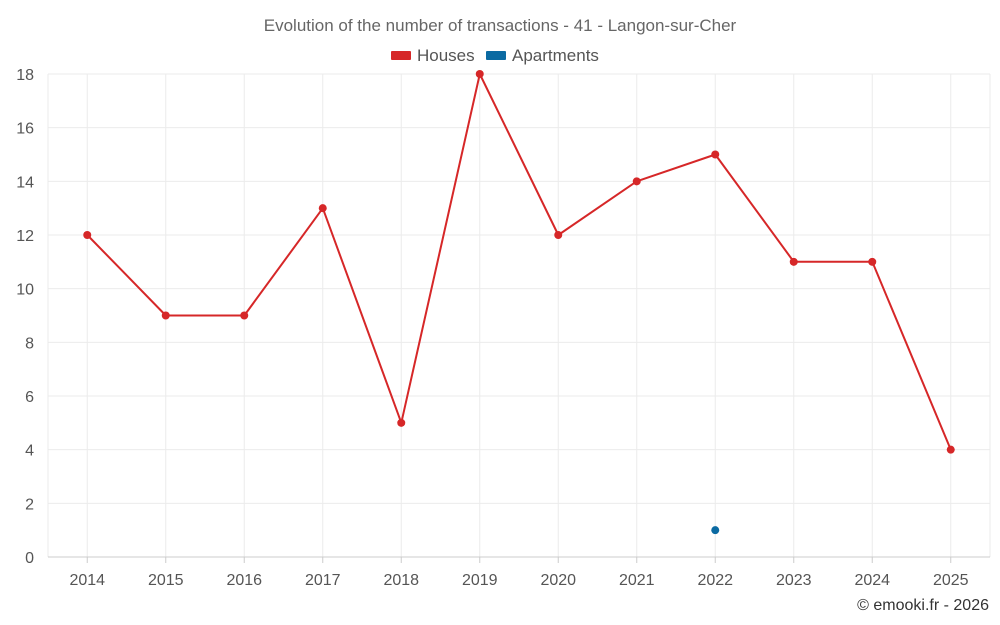 The height and width of the screenshot is (625, 1000). What do you see at coordinates (323, 580) in the screenshot?
I see `x-tick-label: 2017` at bounding box center [323, 580].